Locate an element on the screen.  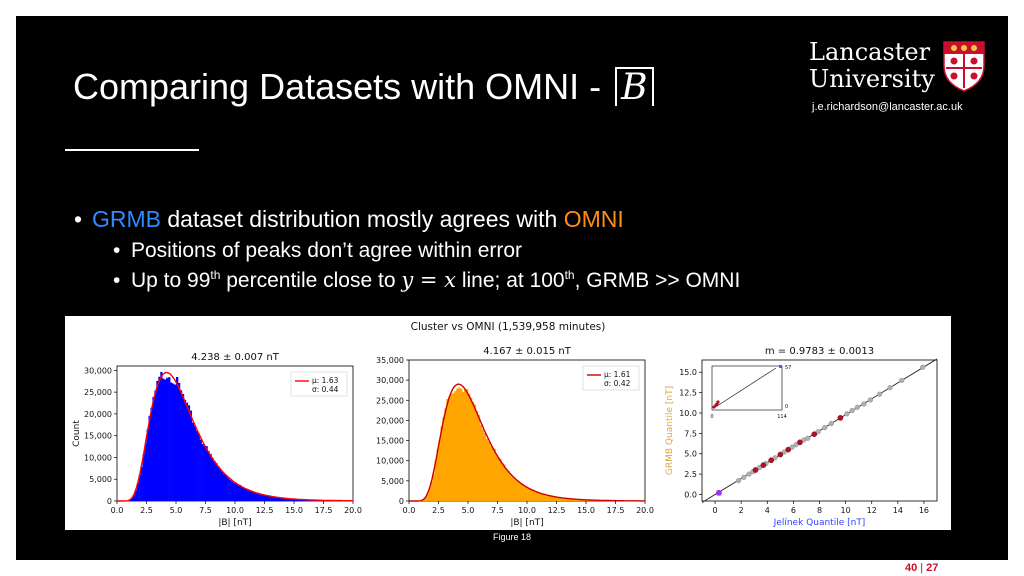
university-logo: Lancaster University is located at coordinates (899, 68).